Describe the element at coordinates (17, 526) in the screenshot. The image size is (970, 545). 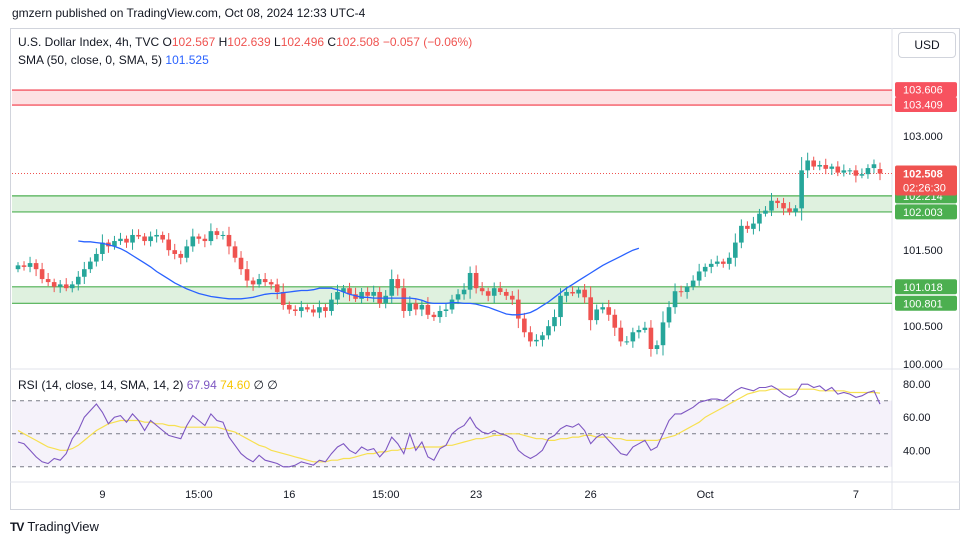
I see `tradingview-logo-icon: TV` at that location.